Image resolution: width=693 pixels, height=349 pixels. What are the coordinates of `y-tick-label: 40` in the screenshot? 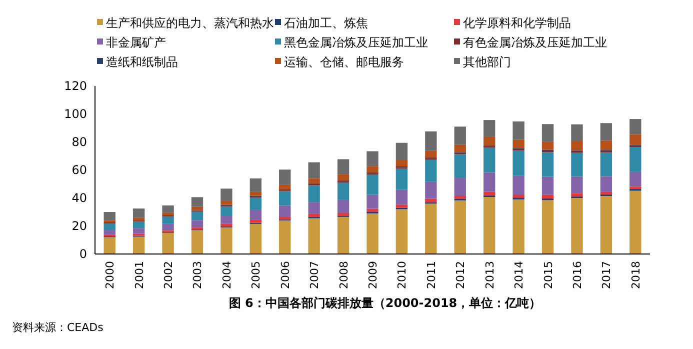 It's located at (79, 198).